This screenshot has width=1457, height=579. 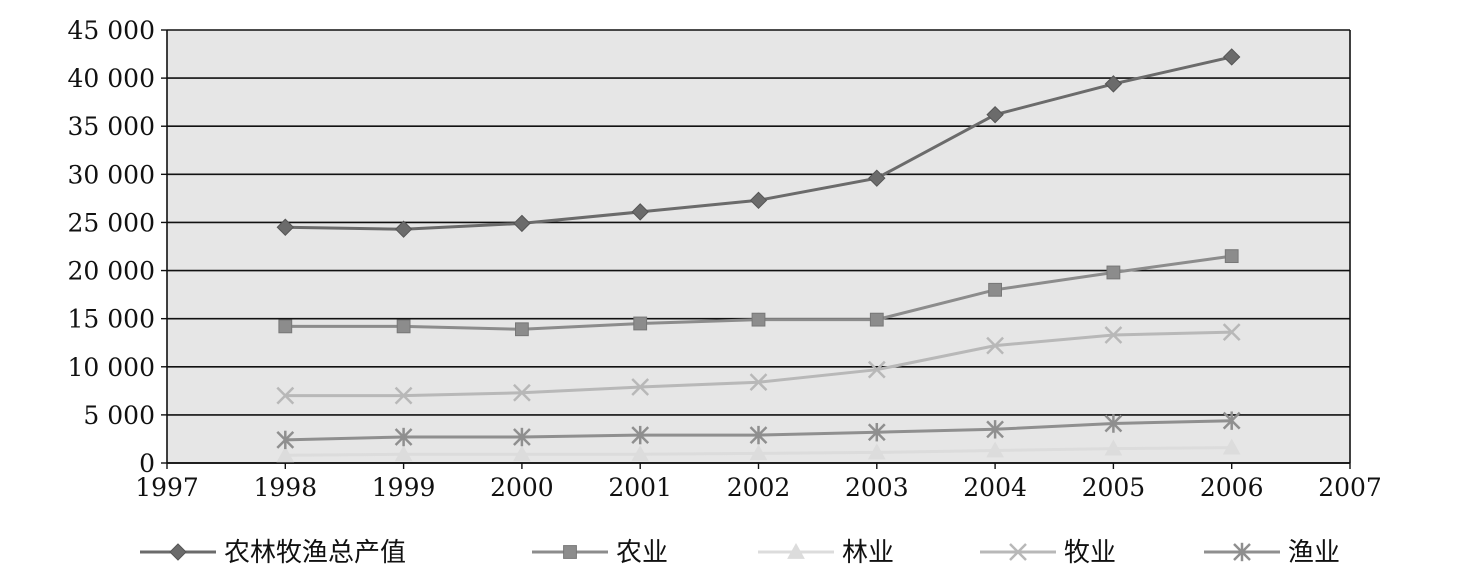 I want to click on x-tick-label: 1999, so click(x=404, y=487).